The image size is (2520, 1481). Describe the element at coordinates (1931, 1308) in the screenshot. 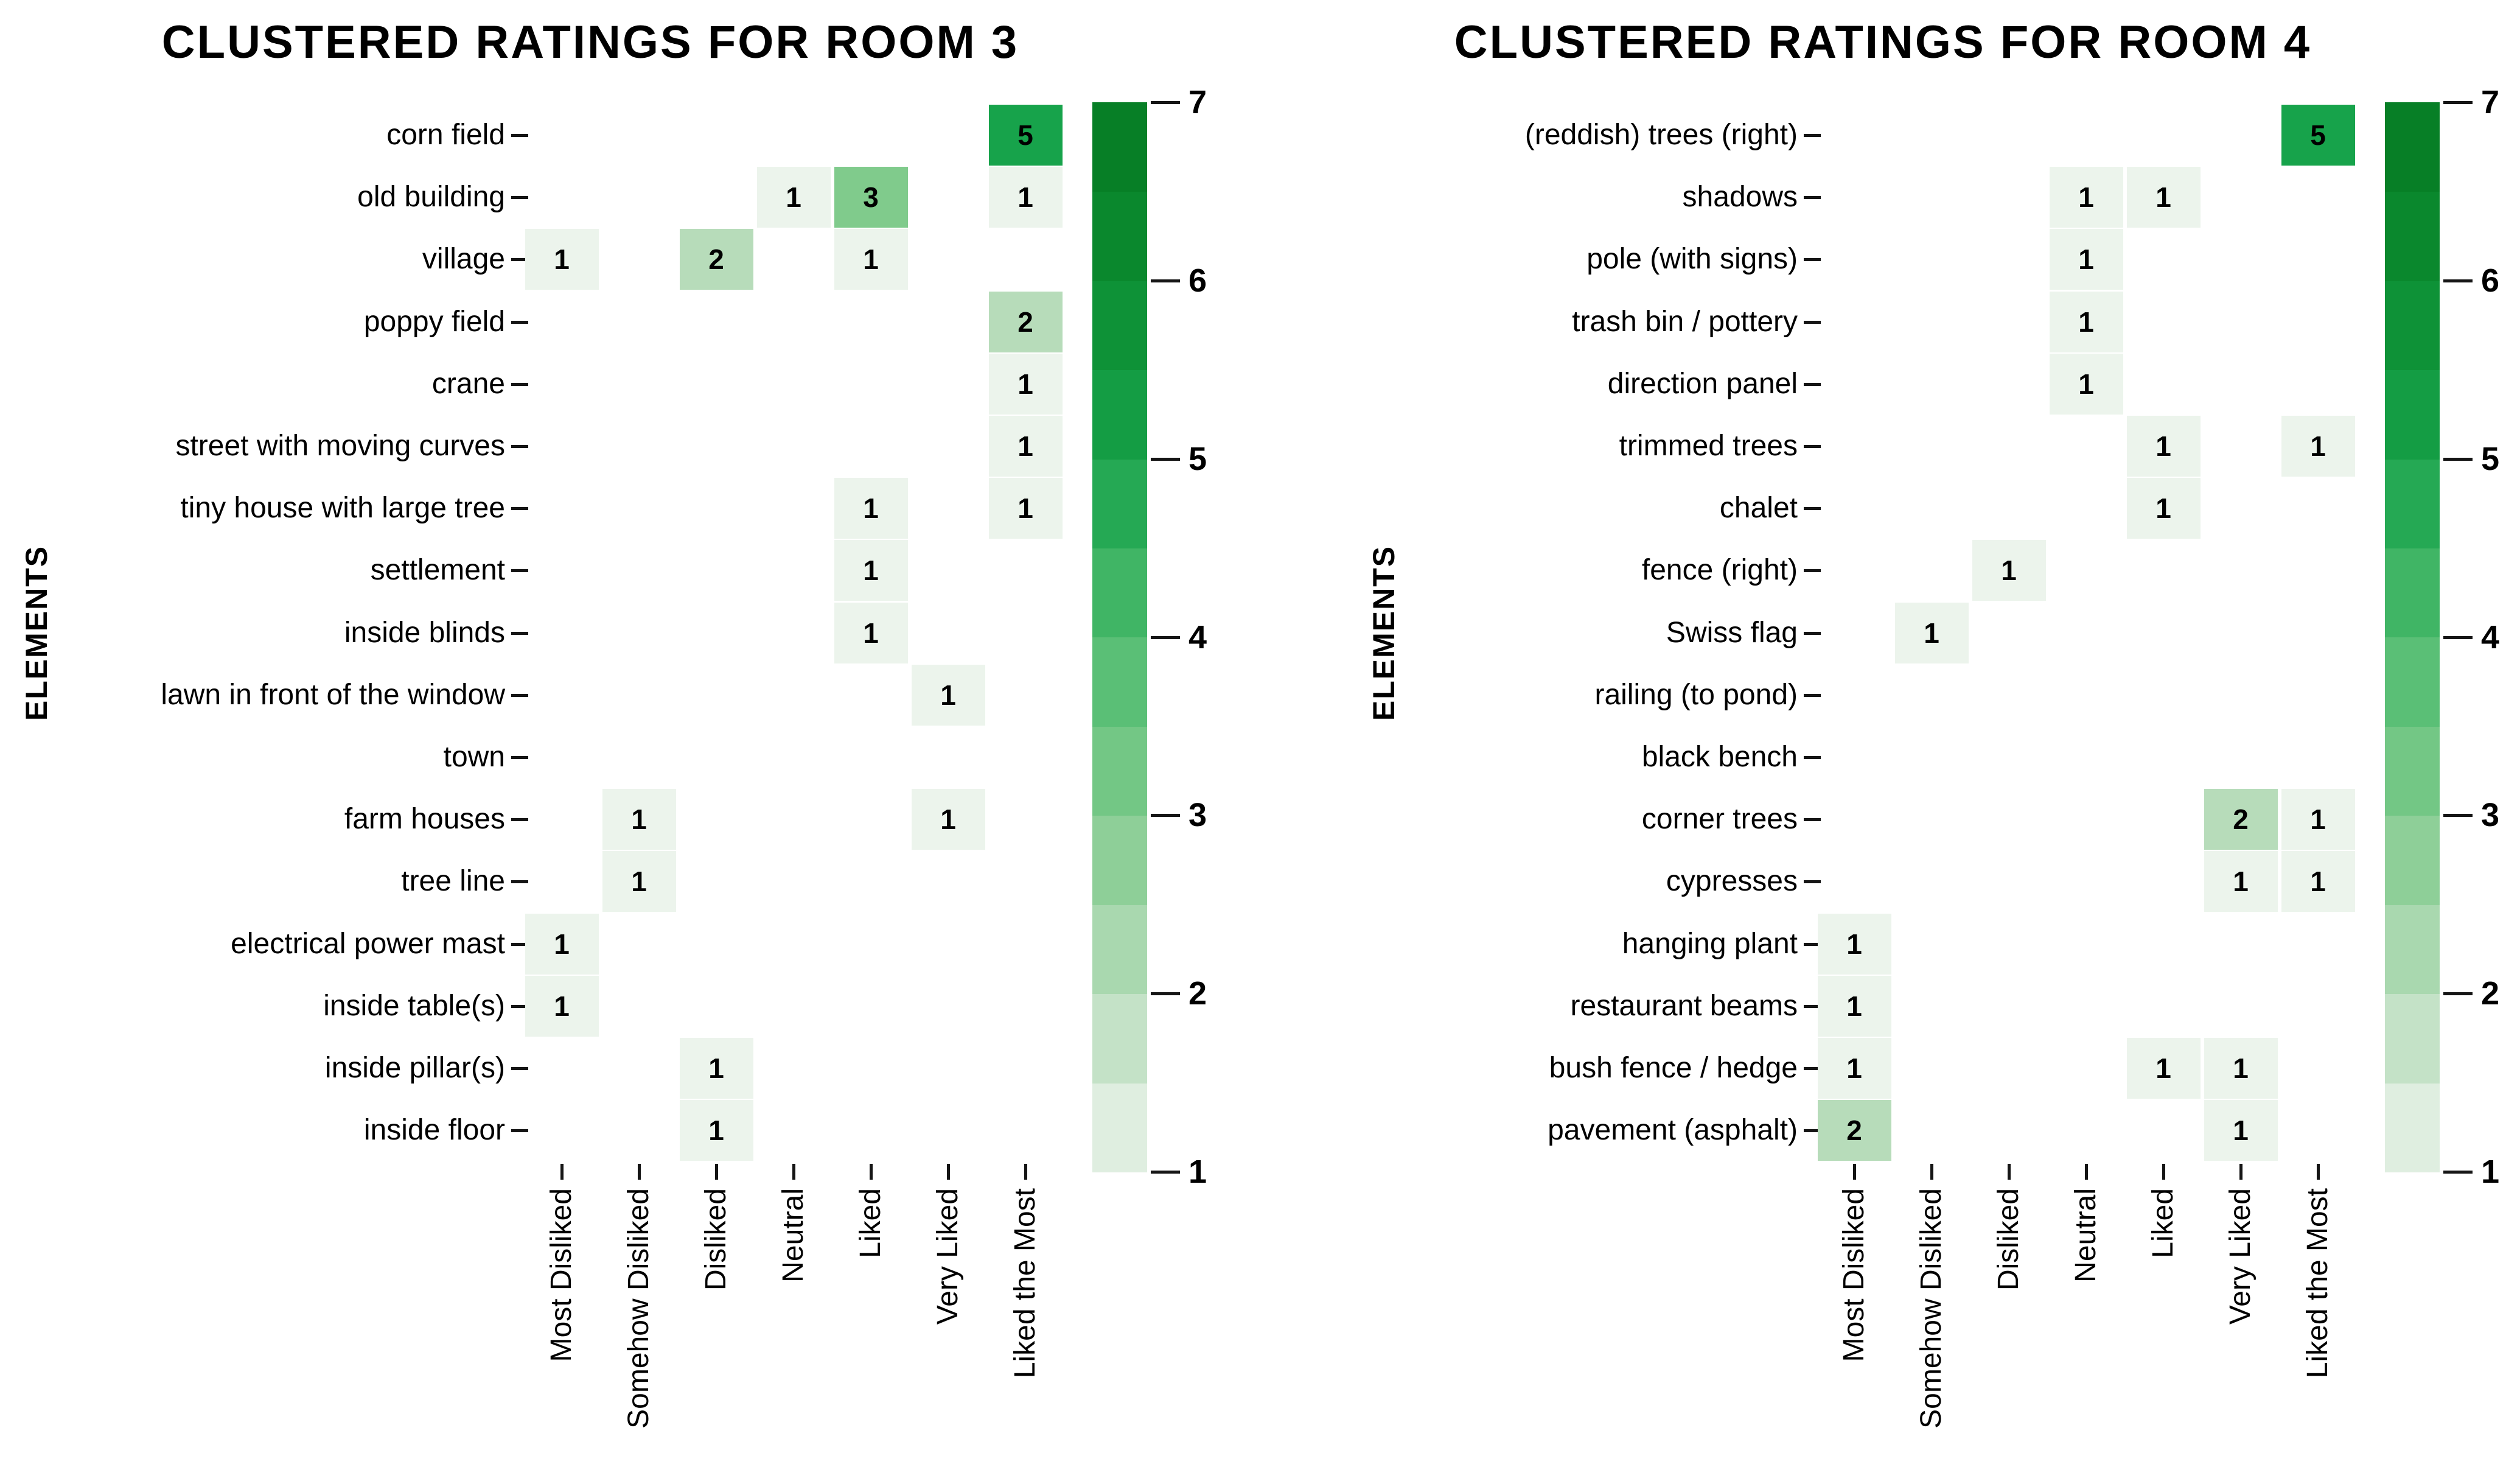

I see `x-tick-label: Somehow Disliked` at that location.